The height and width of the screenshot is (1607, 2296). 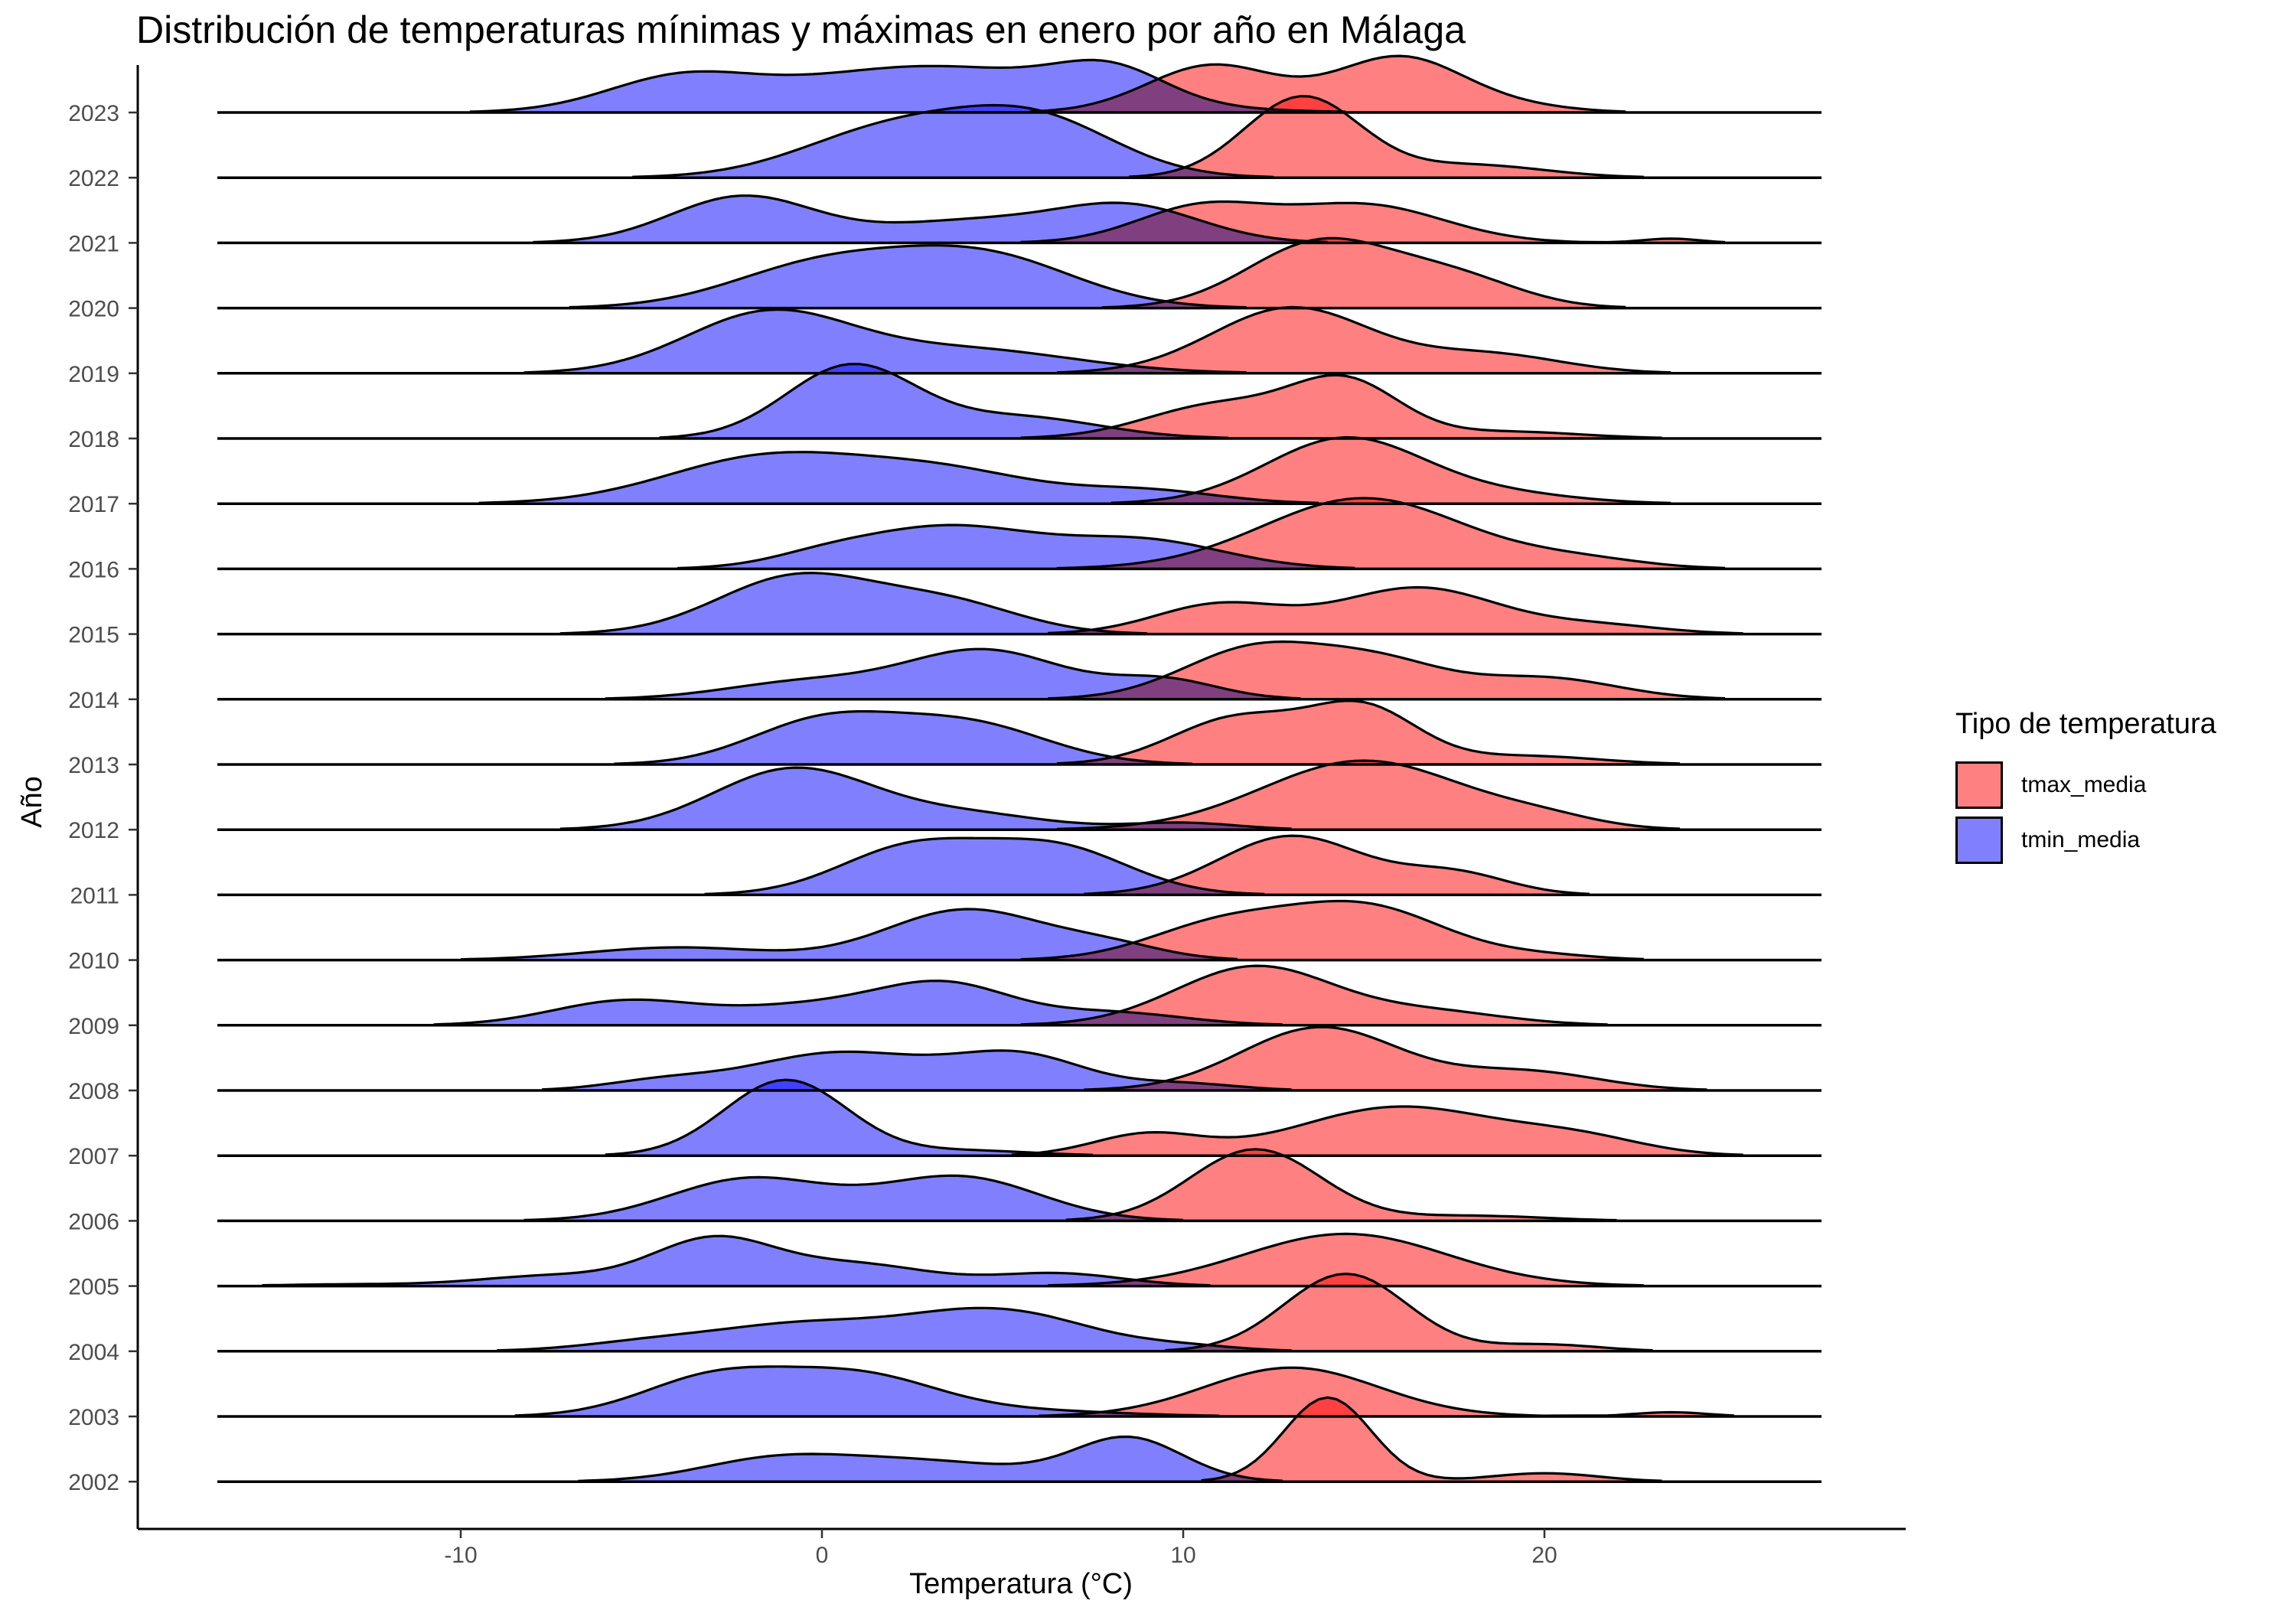 I want to click on density-line-tmin_media-2002, so click(x=930, y=1458).